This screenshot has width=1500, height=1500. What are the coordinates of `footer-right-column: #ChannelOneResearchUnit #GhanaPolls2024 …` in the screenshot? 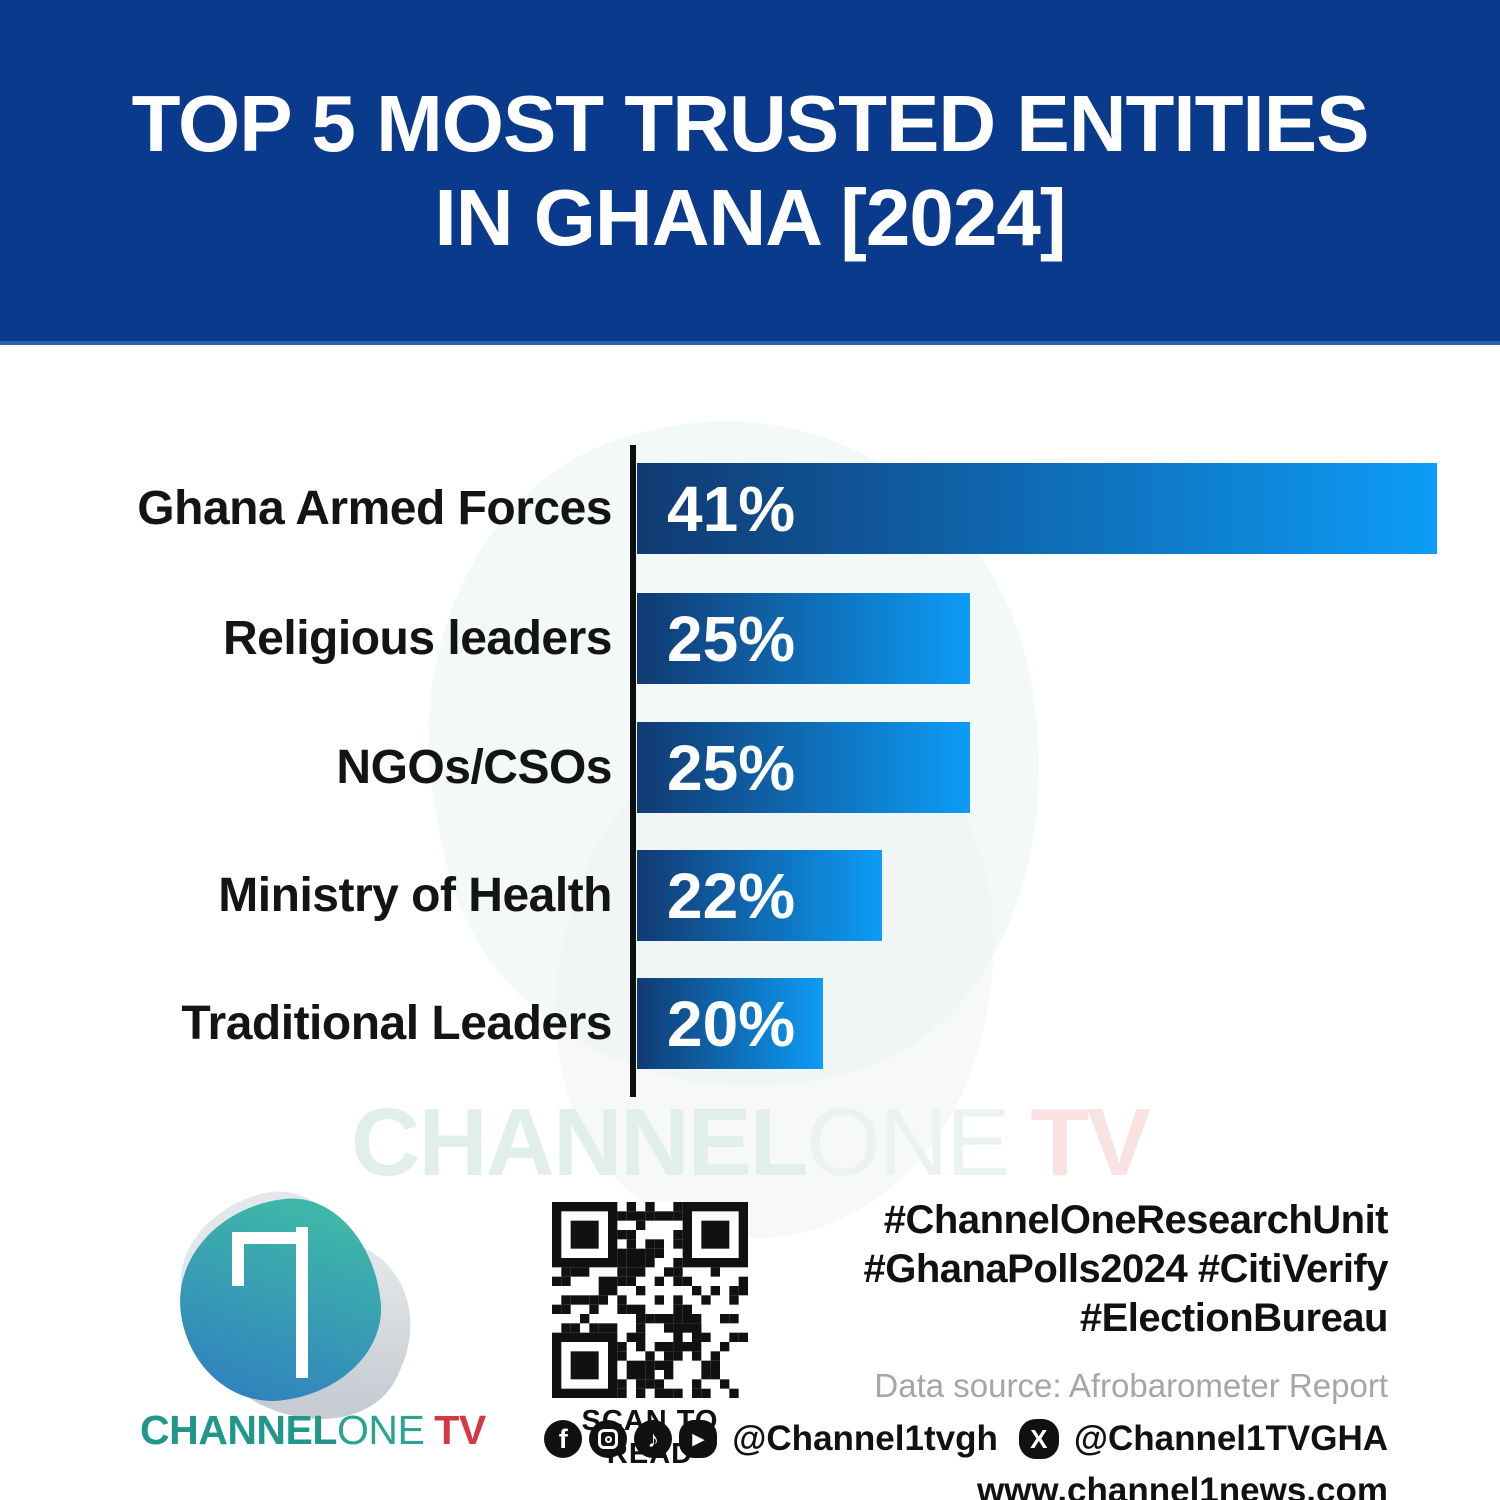 It's located at (966, 1348).